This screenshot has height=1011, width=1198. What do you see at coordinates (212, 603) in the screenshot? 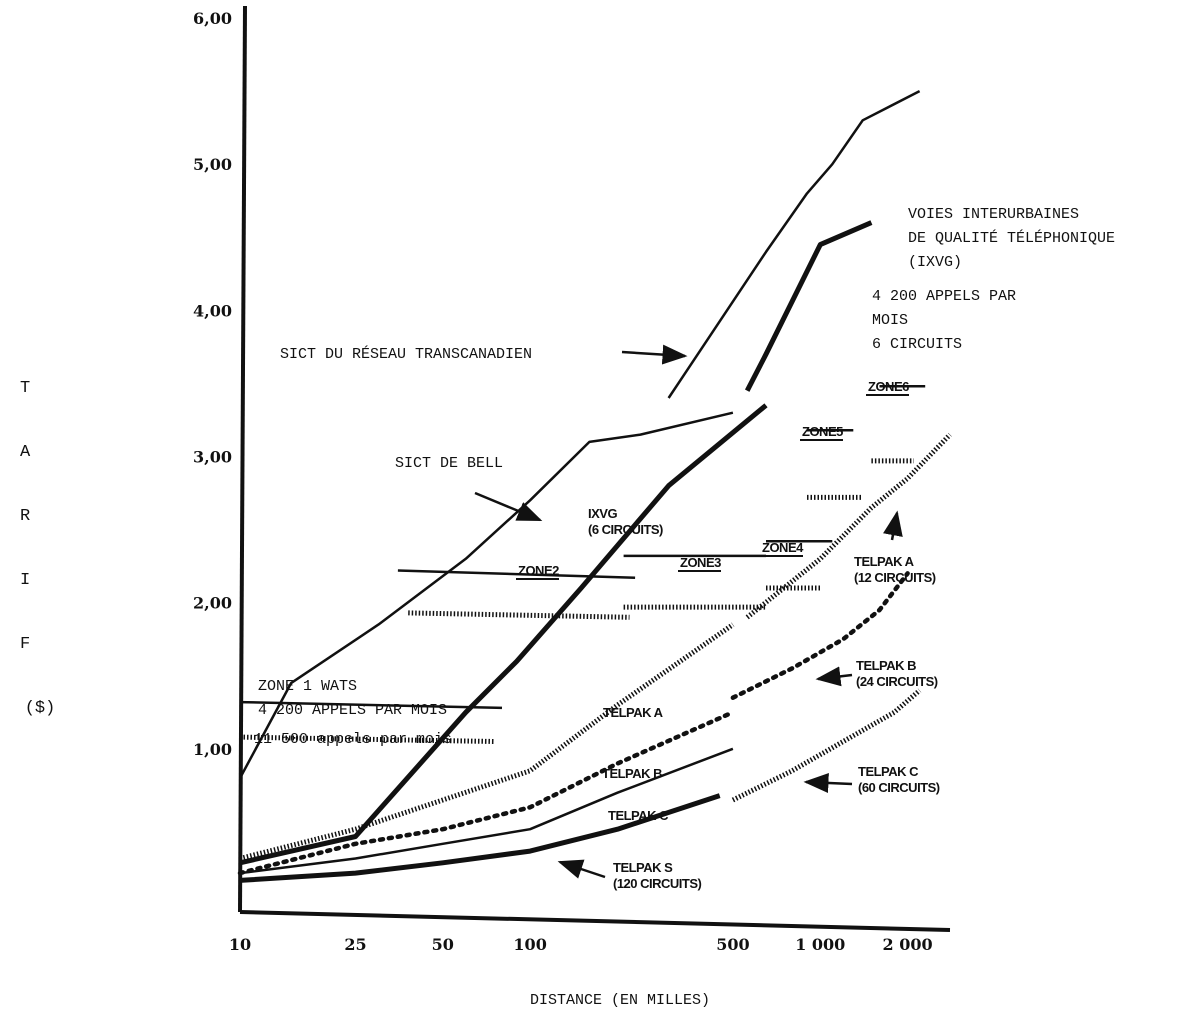
I see `y-tick-label: 2,00` at bounding box center [212, 603].